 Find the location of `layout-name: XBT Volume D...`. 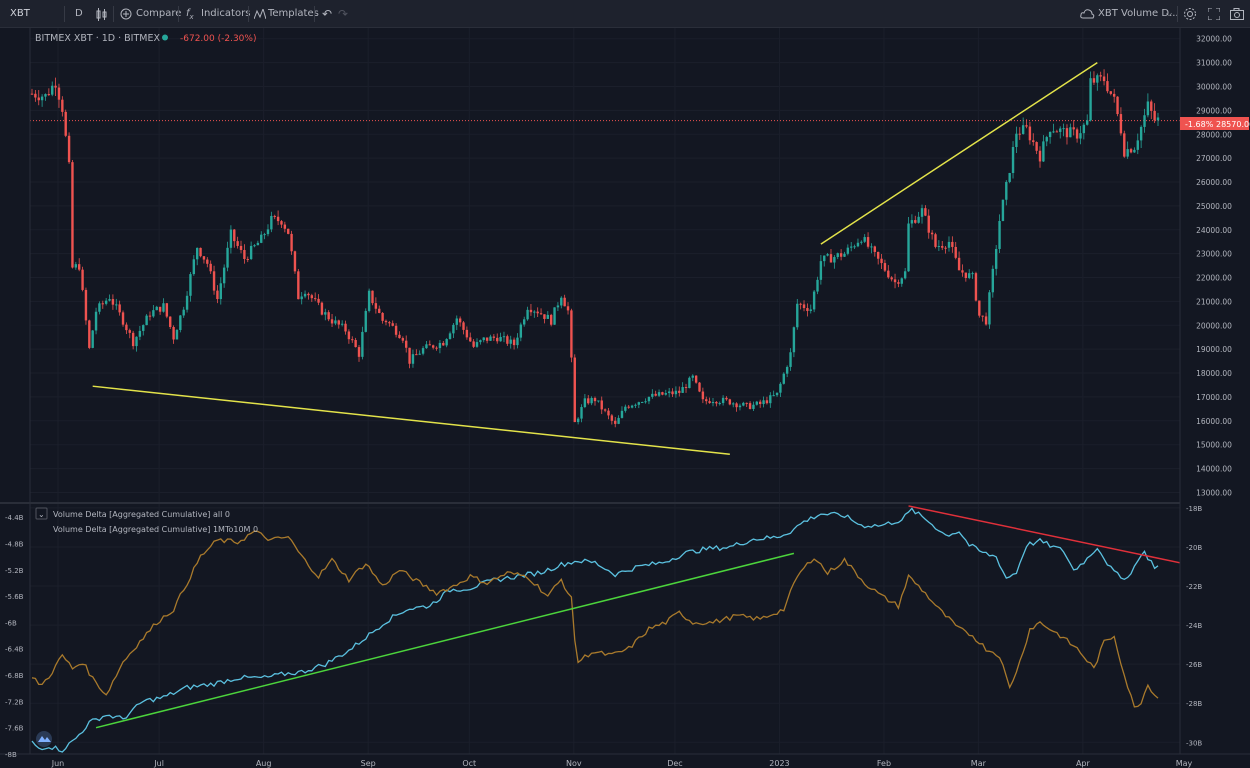

layout-name: XBT Volume D... is located at coordinates (1138, 13).